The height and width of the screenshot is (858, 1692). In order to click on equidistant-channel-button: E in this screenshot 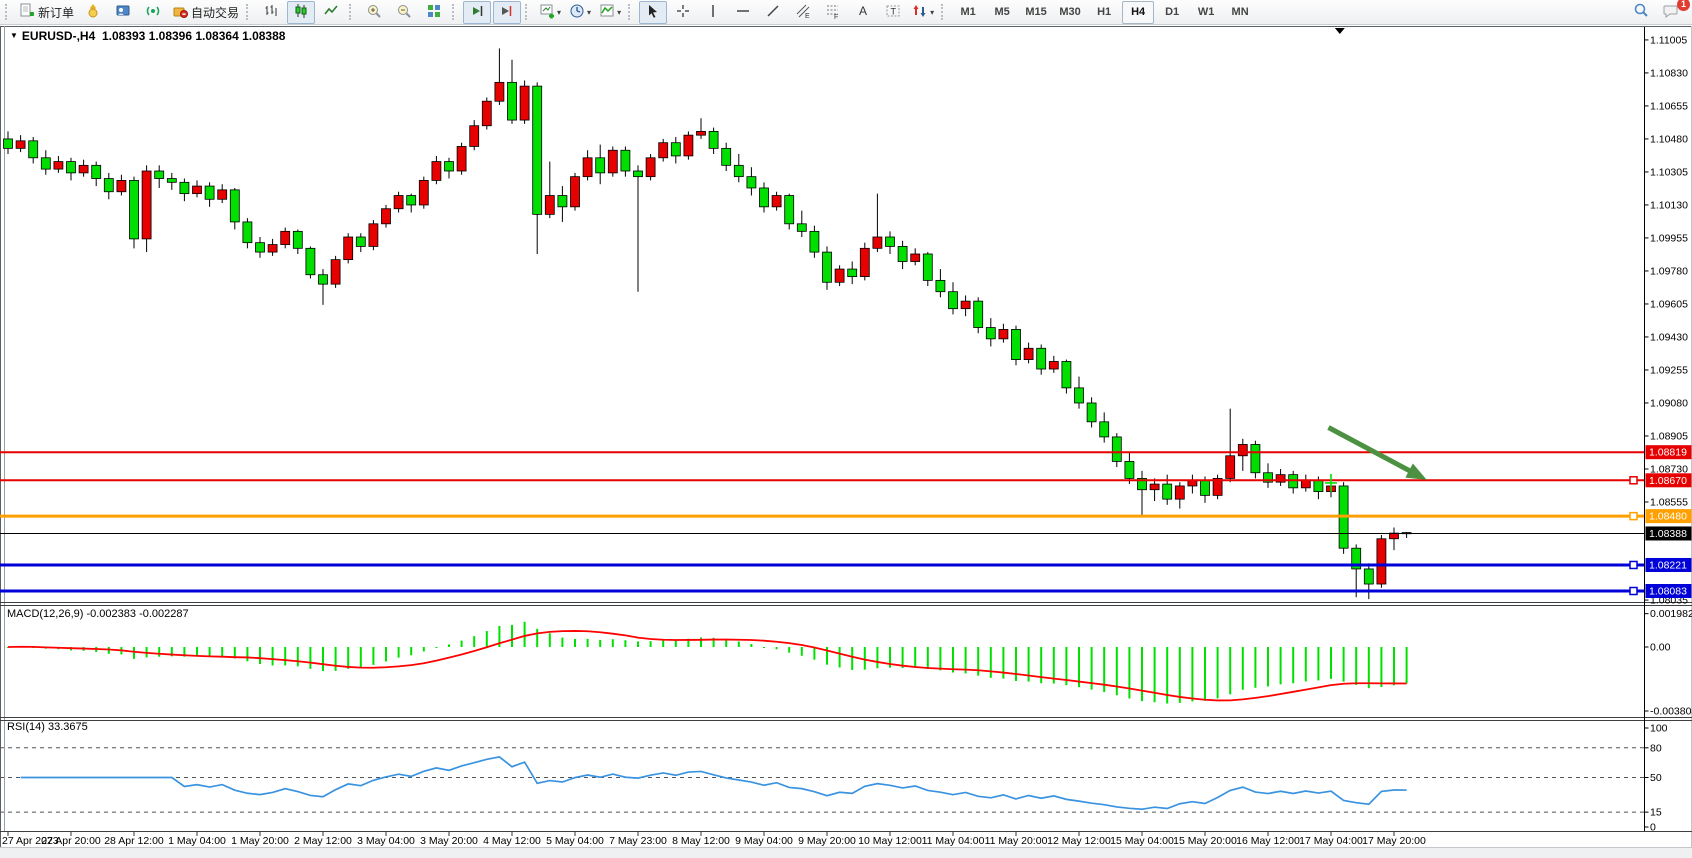, I will do `click(803, 12)`.